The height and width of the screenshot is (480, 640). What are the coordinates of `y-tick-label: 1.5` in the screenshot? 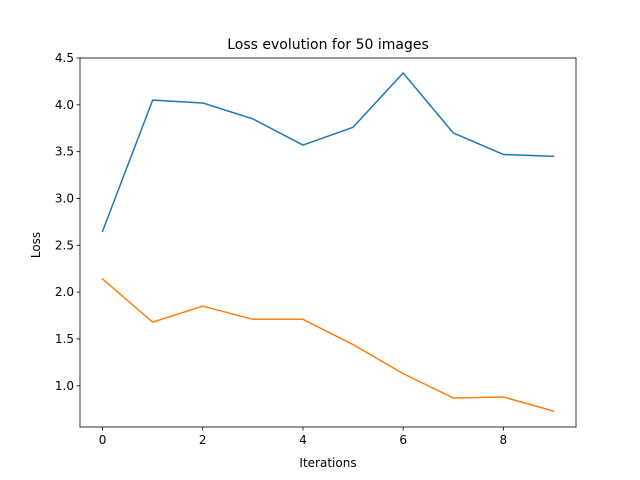 It's located at (64, 339).